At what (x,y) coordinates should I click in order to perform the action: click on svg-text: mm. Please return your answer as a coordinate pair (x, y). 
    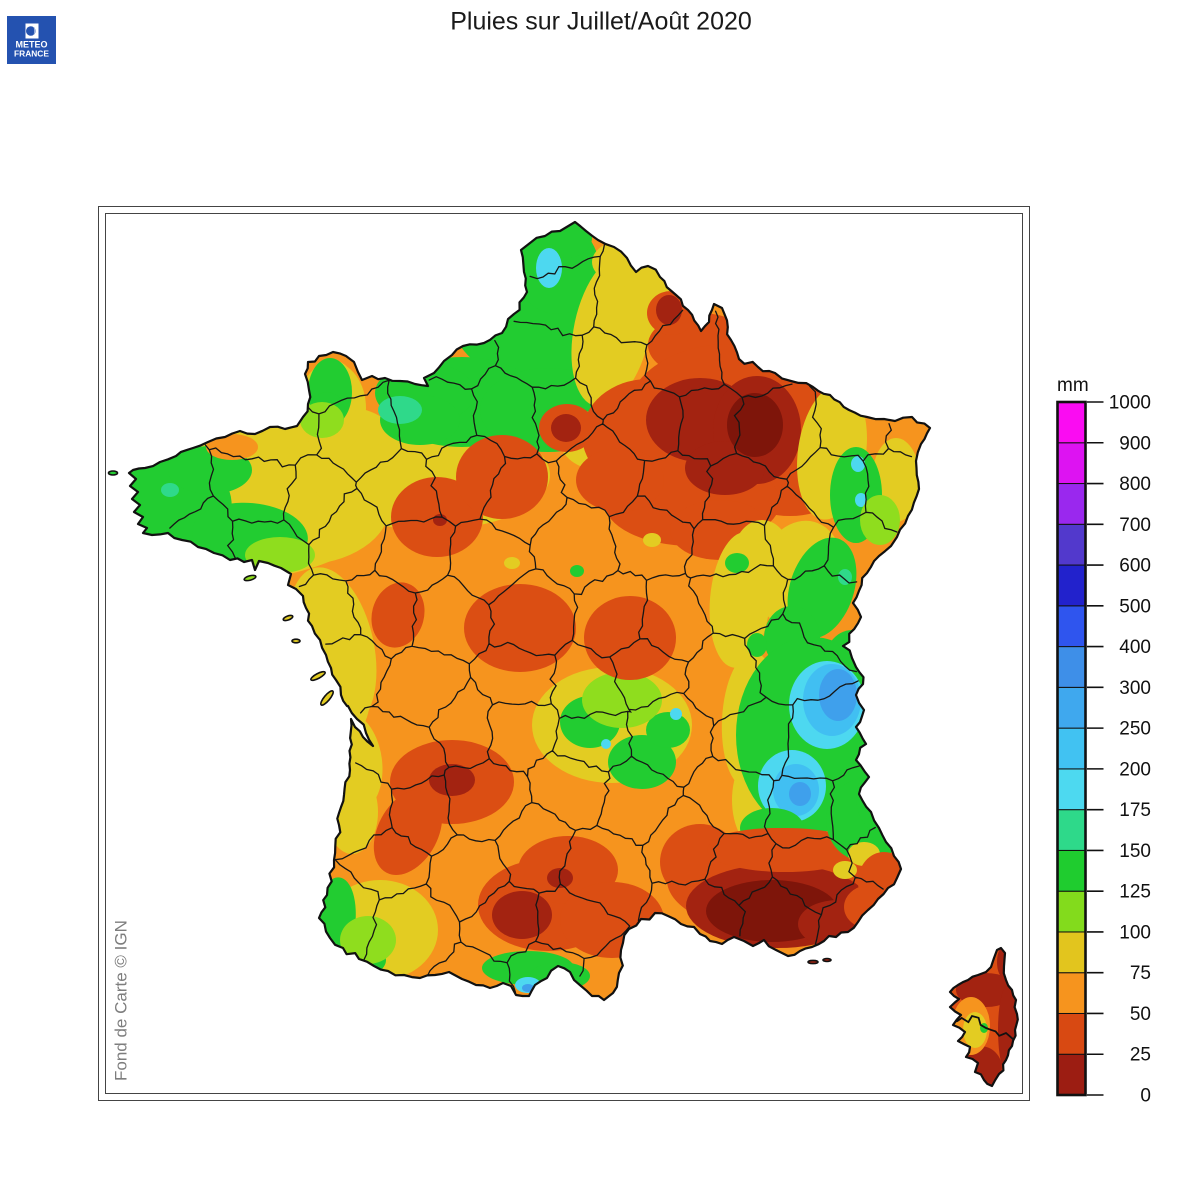
    Looking at the image, I should click on (1073, 385).